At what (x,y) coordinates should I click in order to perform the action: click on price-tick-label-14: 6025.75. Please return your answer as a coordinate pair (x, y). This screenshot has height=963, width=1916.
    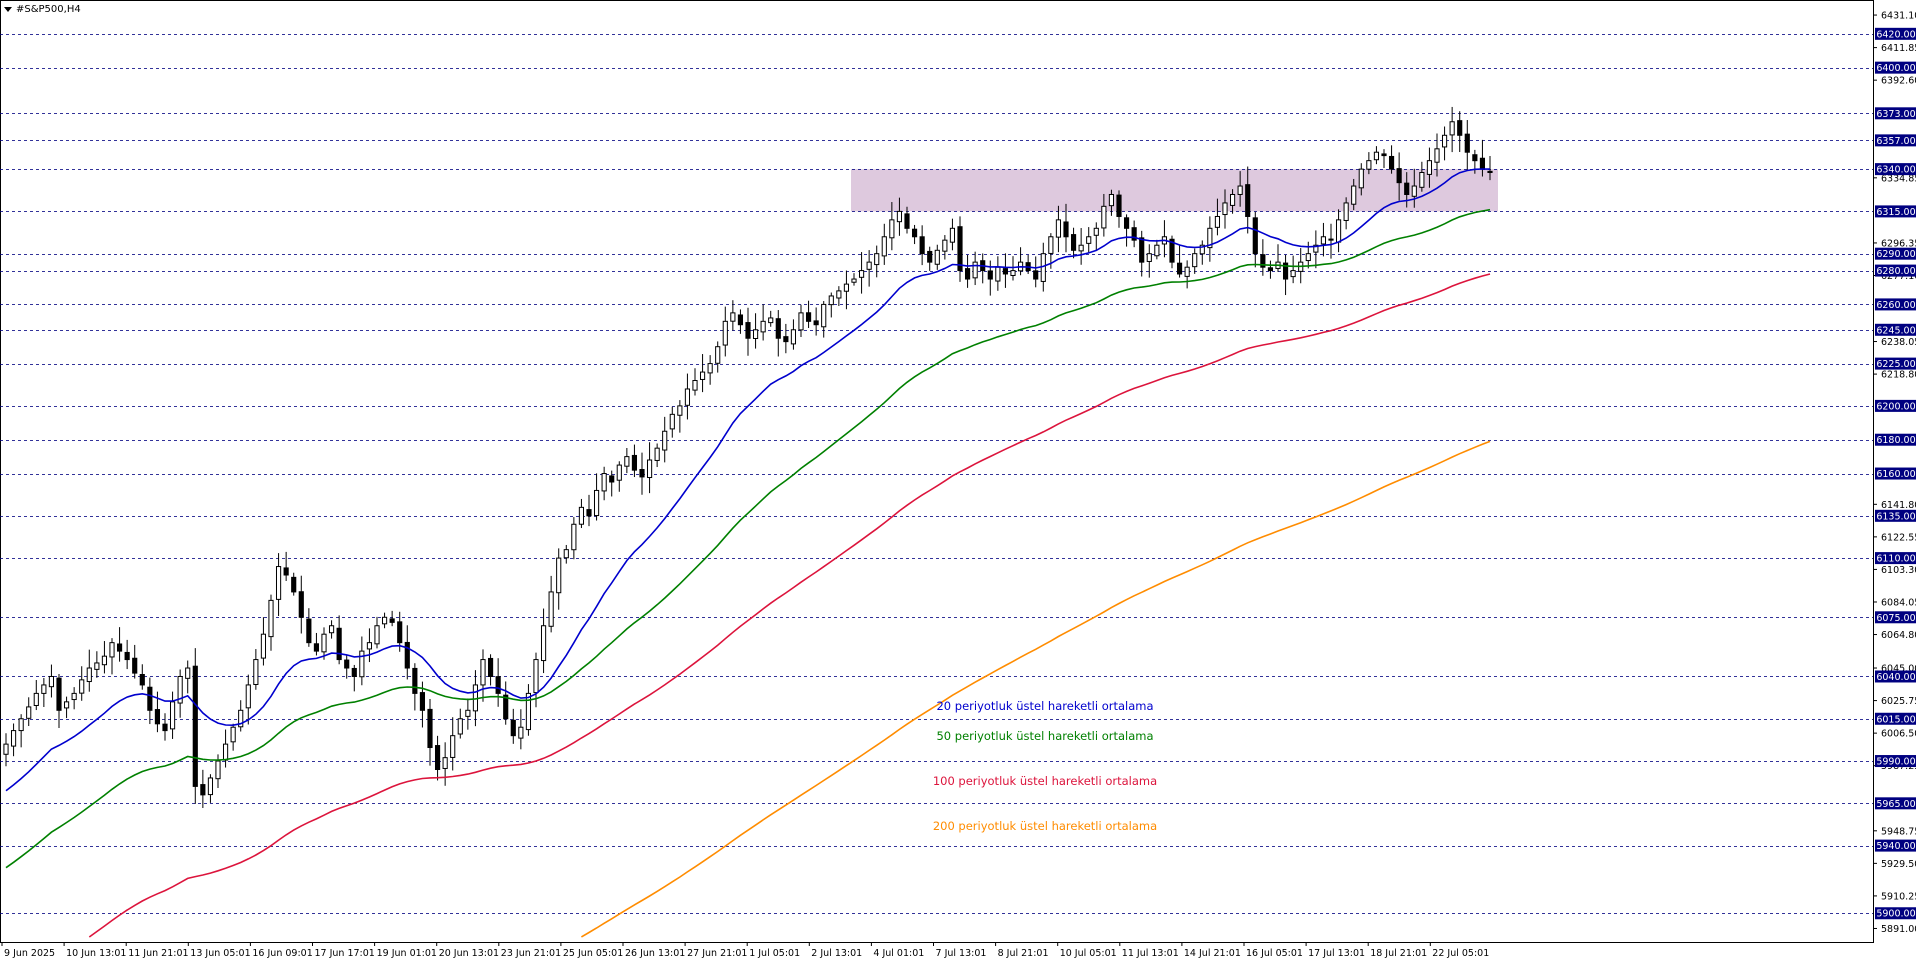
    Looking at the image, I should click on (1898, 701).